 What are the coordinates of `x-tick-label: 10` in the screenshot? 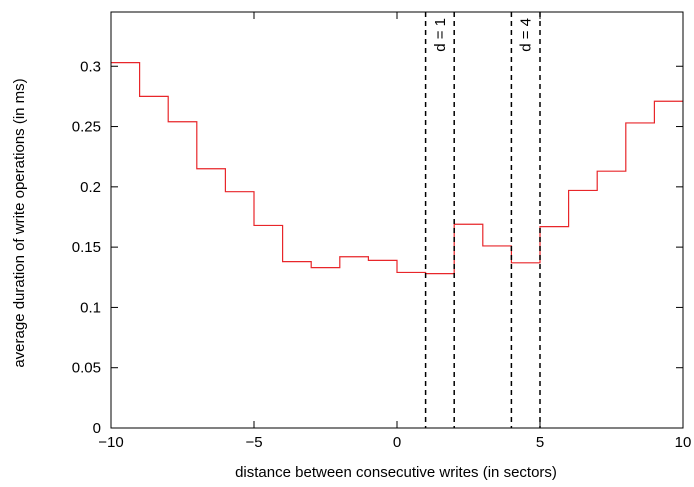 It's located at (683, 442).